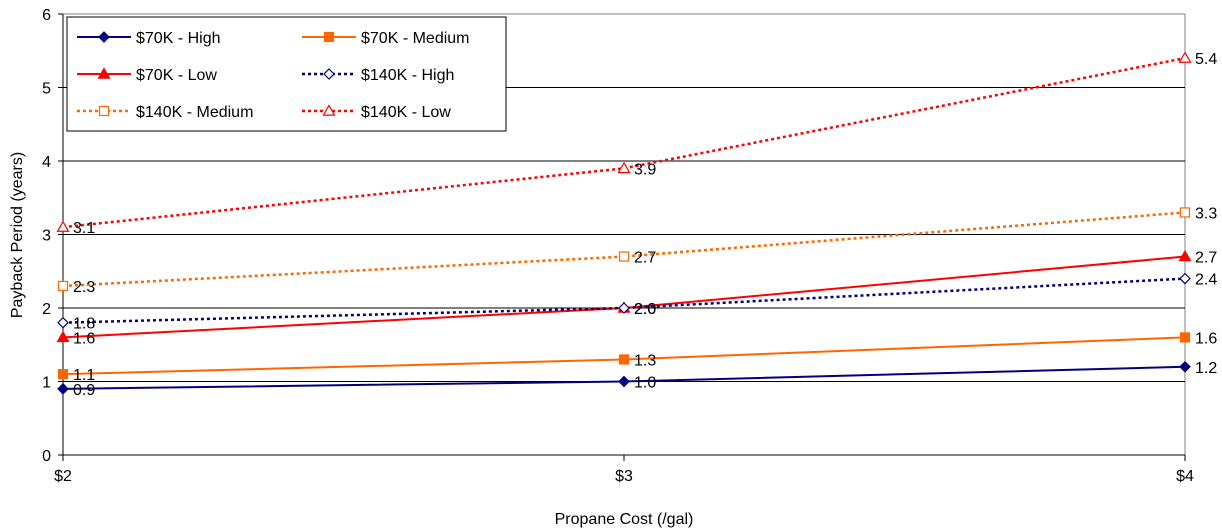 The width and height of the screenshot is (1222, 531). I want to click on legend-box, so click(286, 74).